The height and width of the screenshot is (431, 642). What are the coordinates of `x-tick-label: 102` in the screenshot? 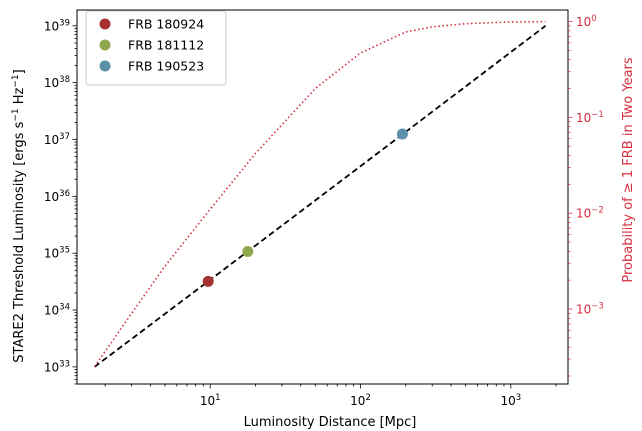 It's located at (360, 400).